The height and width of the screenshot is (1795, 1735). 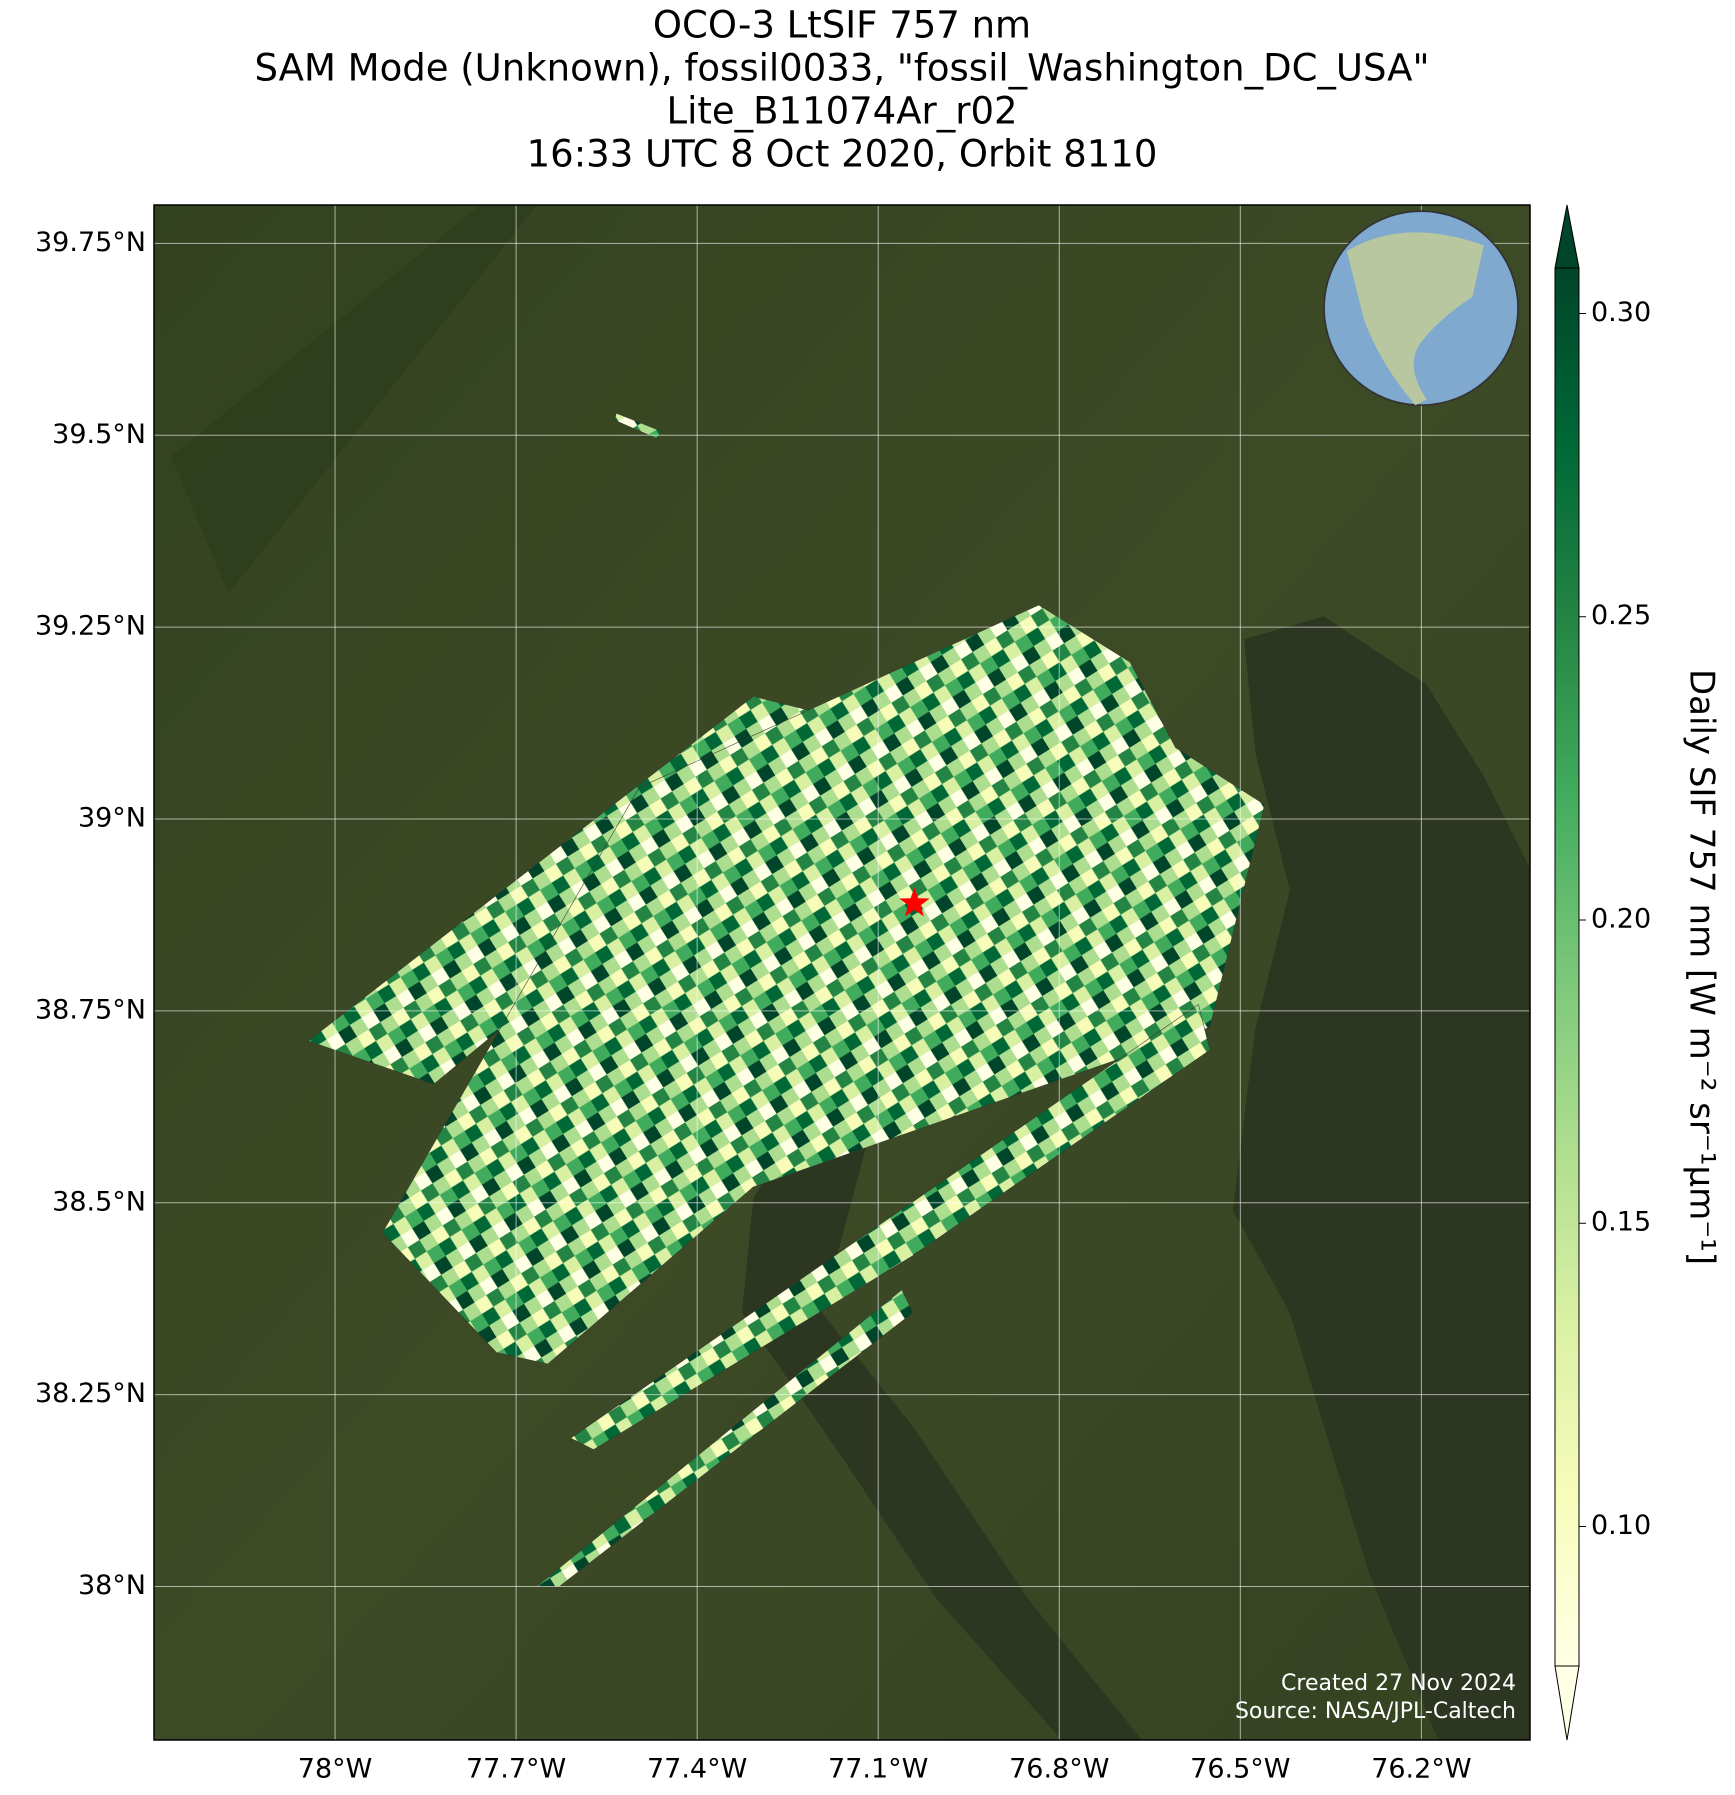 I want to click on colorbar-frame, so click(x=1567, y=967).